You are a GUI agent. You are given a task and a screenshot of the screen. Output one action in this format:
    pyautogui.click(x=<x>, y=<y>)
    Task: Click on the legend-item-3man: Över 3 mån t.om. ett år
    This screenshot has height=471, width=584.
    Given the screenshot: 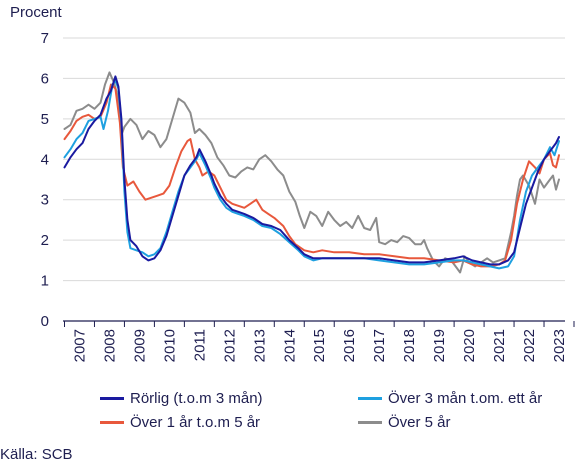 What is the action you would take?
    pyautogui.click(x=450, y=398)
    